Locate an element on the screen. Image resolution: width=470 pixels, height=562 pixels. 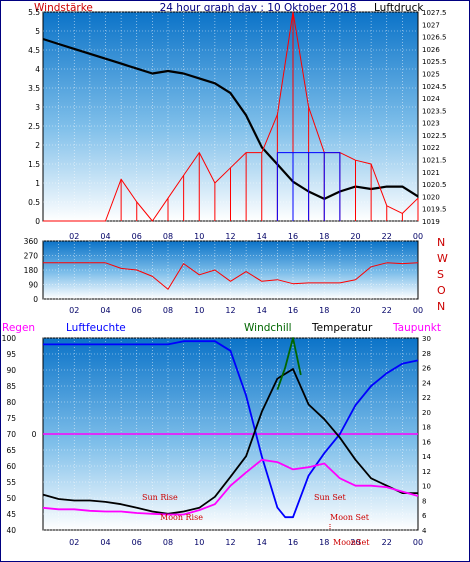
annotation-sun-rise: Sun Rise is located at coordinates (160, 497).